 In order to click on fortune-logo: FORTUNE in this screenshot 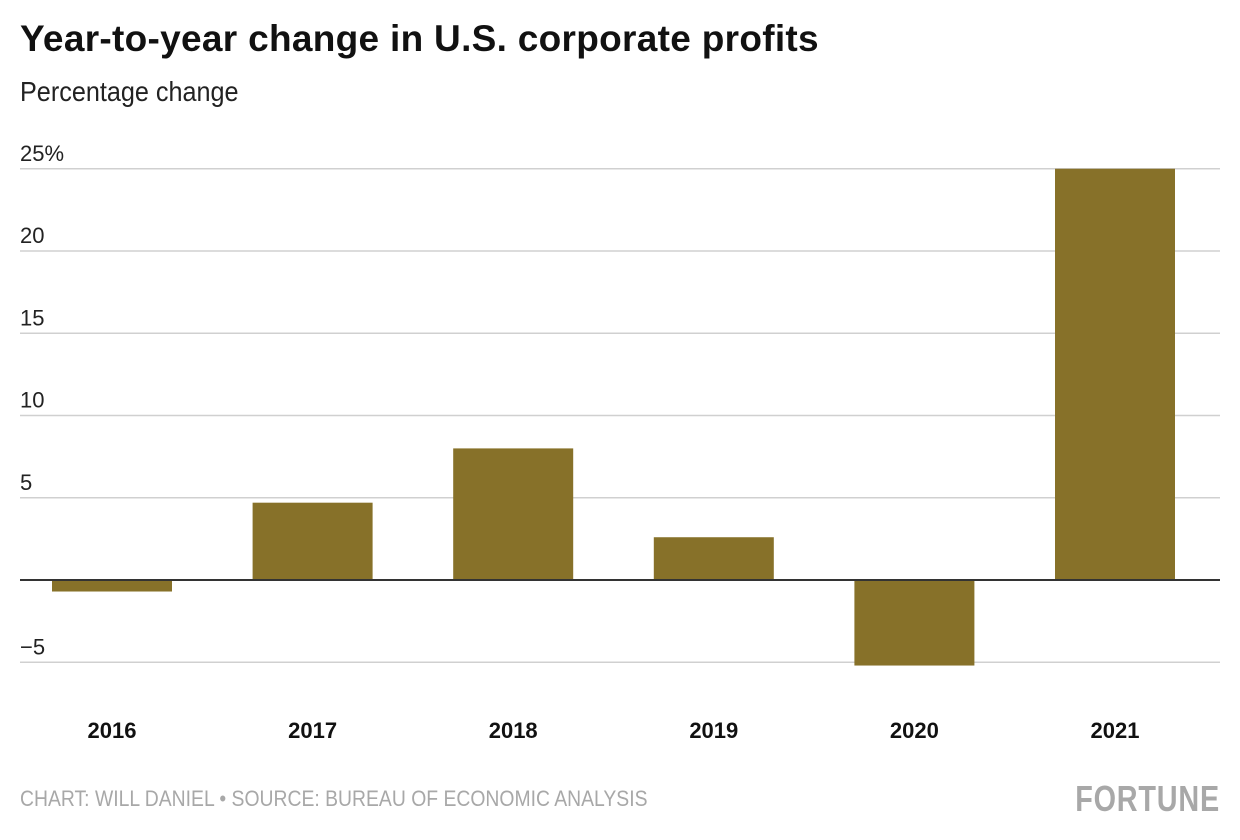, I will do `click(1147, 798)`.